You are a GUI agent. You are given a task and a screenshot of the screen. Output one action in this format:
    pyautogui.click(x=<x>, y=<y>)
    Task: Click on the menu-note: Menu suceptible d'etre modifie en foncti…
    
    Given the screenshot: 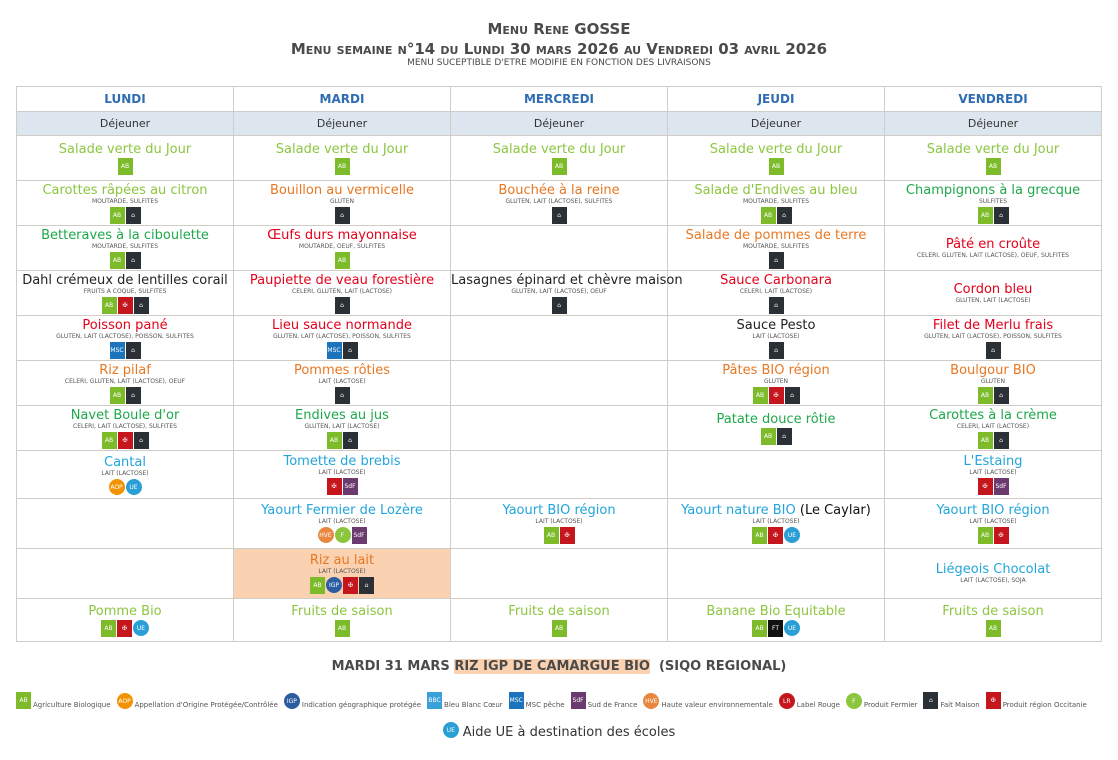 What is the action you would take?
    pyautogui.click(x=559, y=63)
    